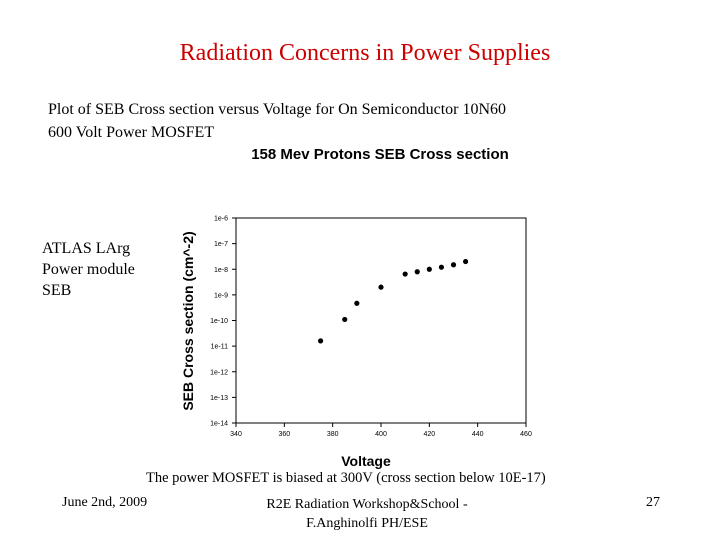  Describe the element at coordinates (333, 434) in the screenshot. I see `x-tick-label: 380` at that location.